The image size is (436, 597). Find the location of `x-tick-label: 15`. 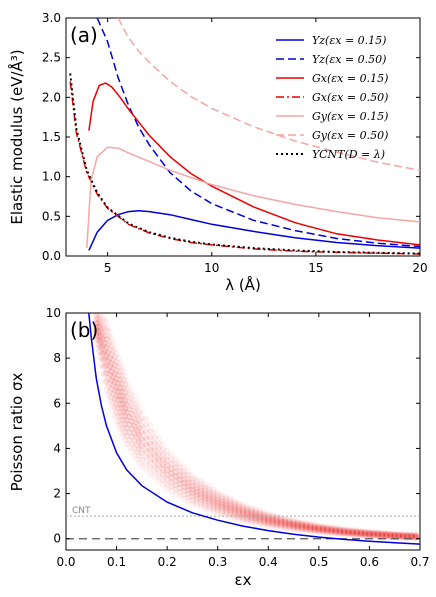

x-tick-label: 15 is located at coordinates (315, 268).